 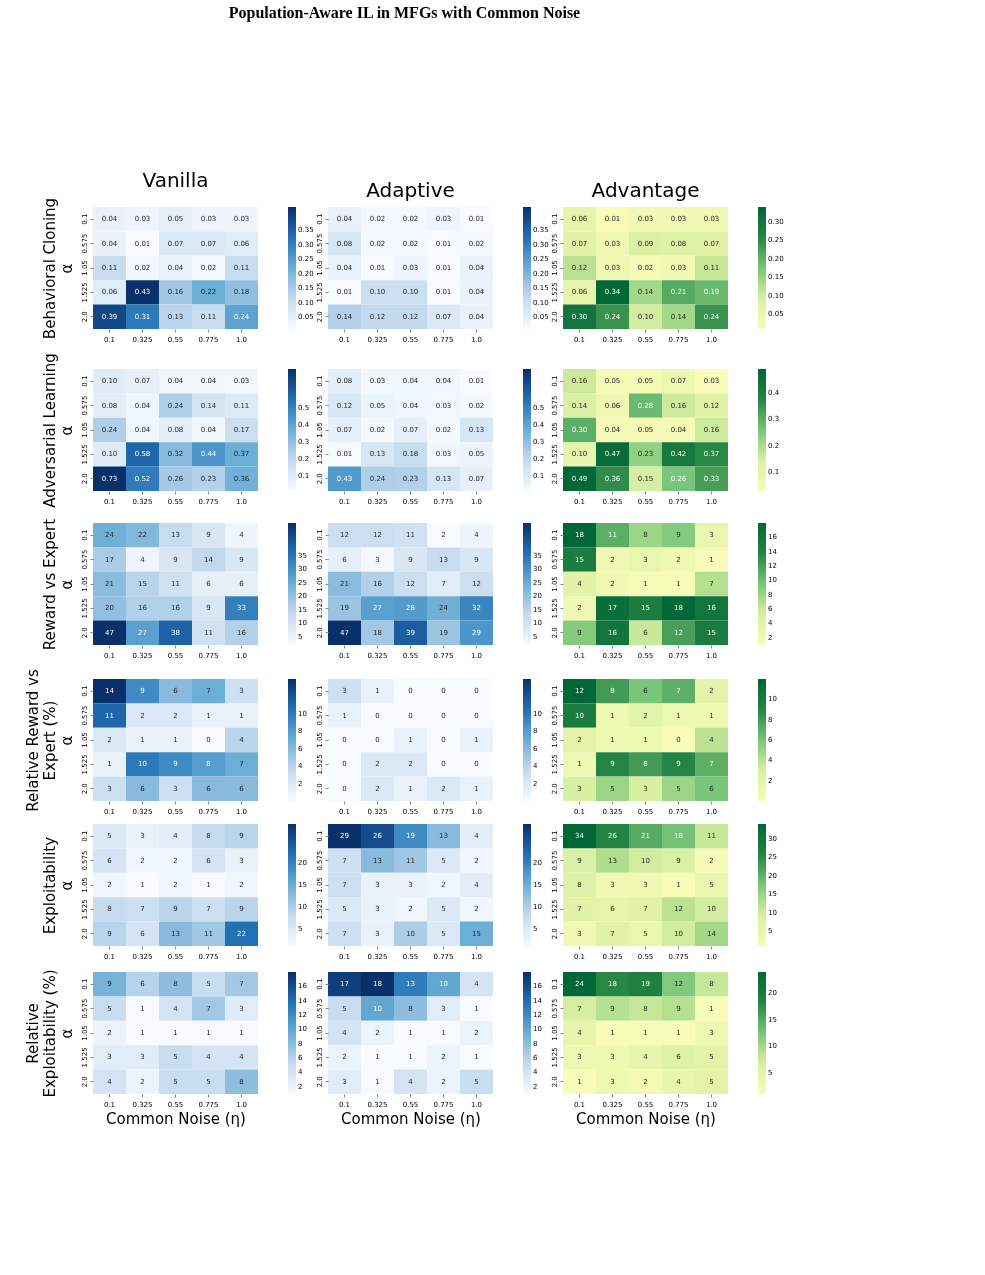 I want to click on chart-title: Advantage, so click(x=645, y=190).